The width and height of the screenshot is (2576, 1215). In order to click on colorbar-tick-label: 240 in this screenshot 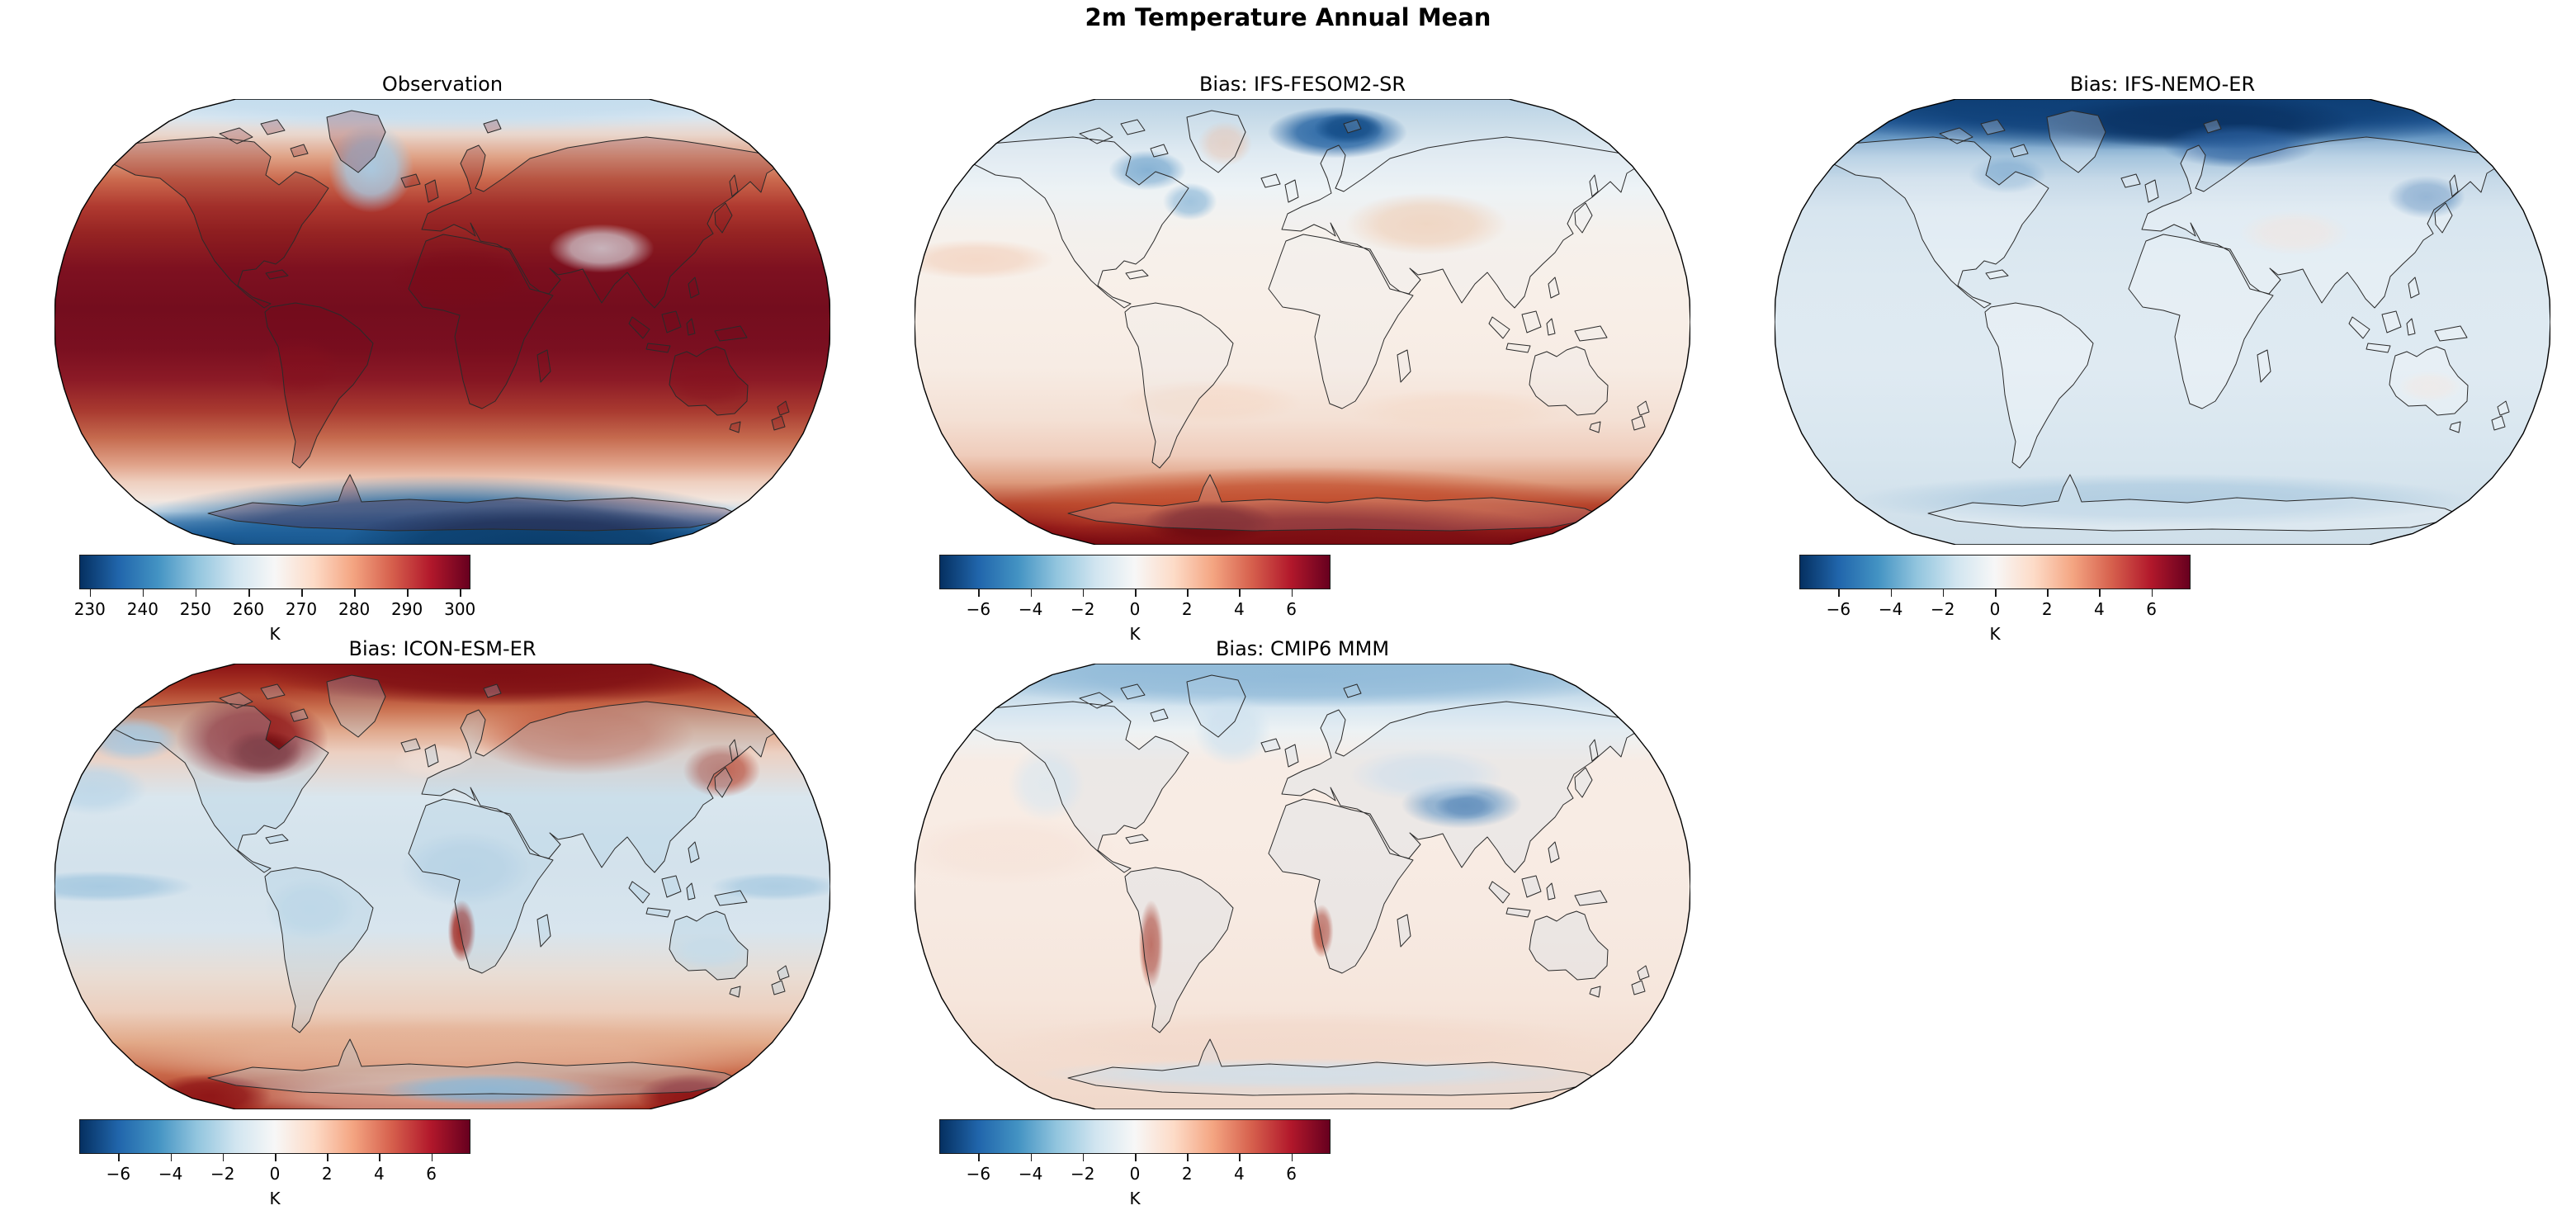, I will do `click(142, 609)`.